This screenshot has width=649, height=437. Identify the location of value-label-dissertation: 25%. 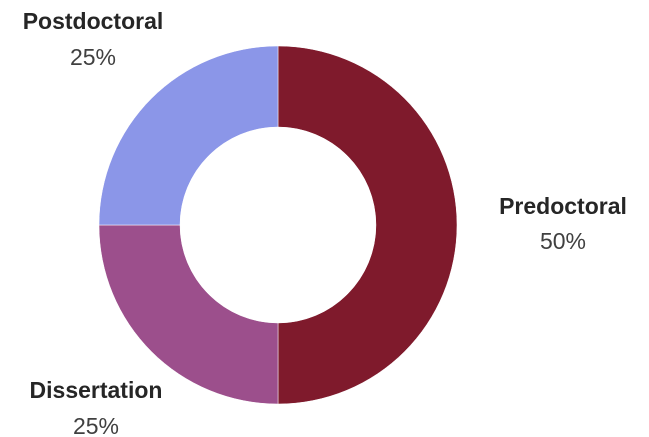
(96, 425).